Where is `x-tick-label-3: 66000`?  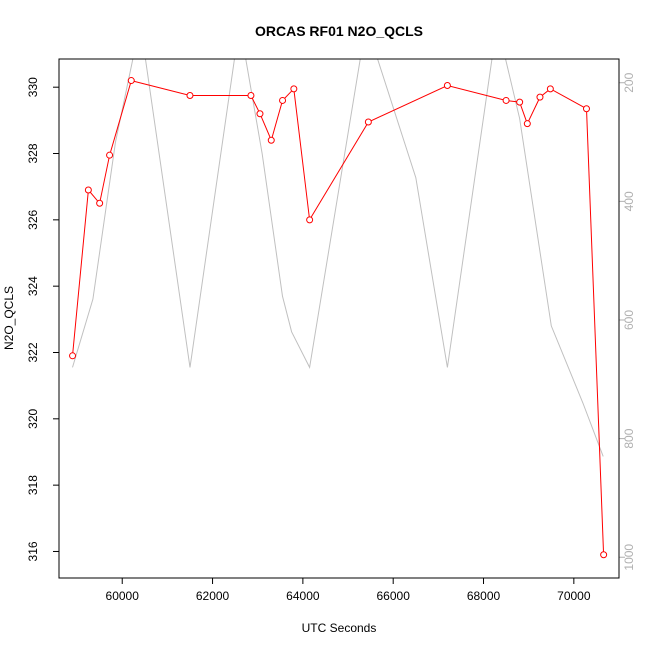 x-tick-label-3: 66000 is located at coordinates (394, 596).